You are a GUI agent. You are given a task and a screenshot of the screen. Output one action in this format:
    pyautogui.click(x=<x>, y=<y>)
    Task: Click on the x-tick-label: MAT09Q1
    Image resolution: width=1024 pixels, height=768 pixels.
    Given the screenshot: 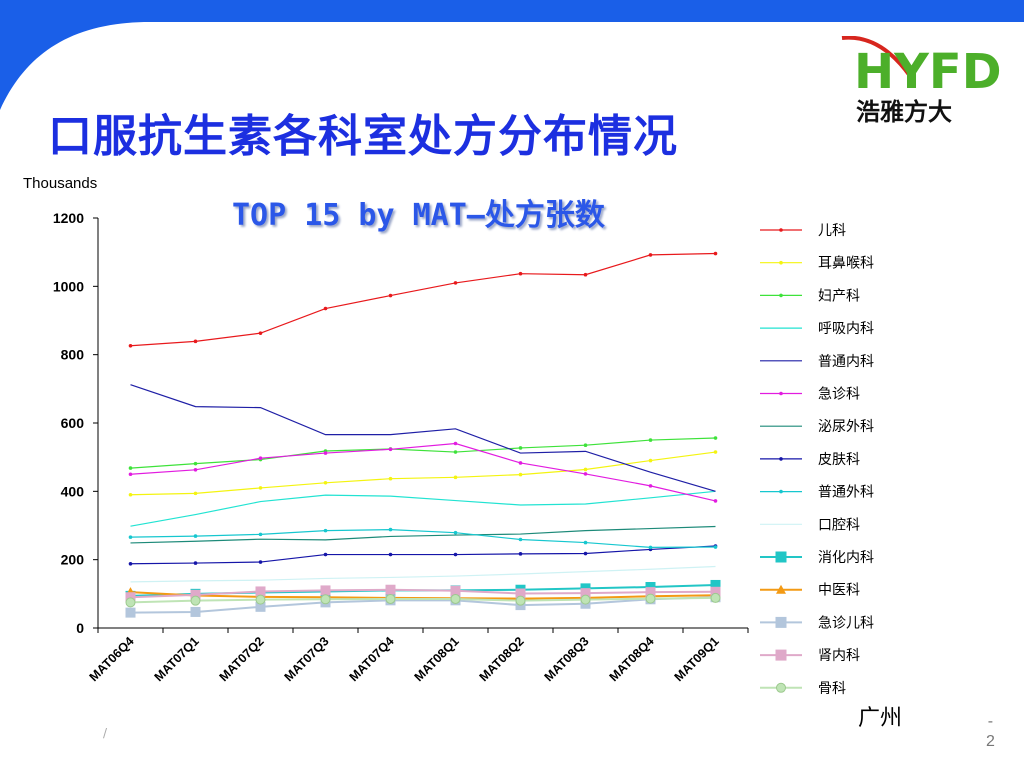 What is the action you would take?
    pyautogui.click(x=697, y=659)
    